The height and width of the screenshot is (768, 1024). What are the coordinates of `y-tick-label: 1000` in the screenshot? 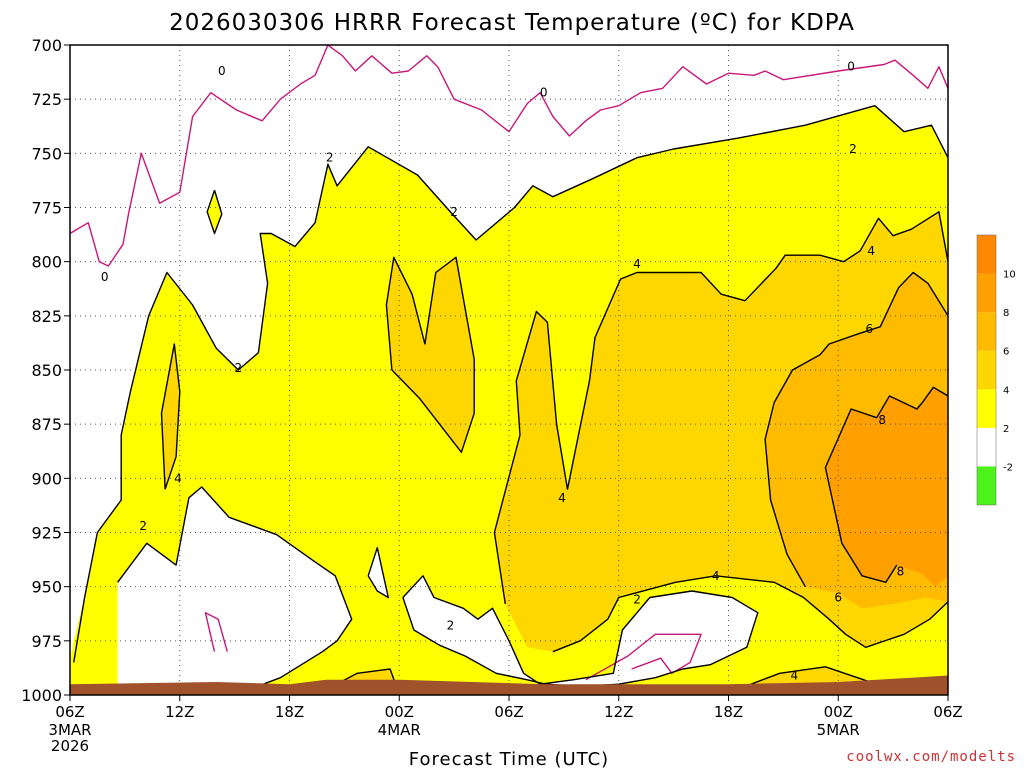 It's located at (41, 695).